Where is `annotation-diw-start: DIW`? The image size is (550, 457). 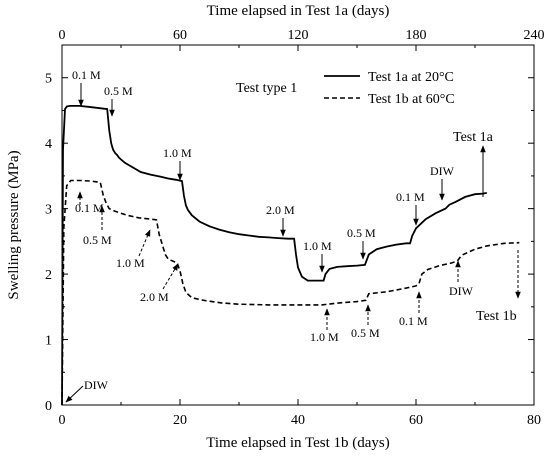
annotation-diw-start: DIW is located at coordinates (96, 385).